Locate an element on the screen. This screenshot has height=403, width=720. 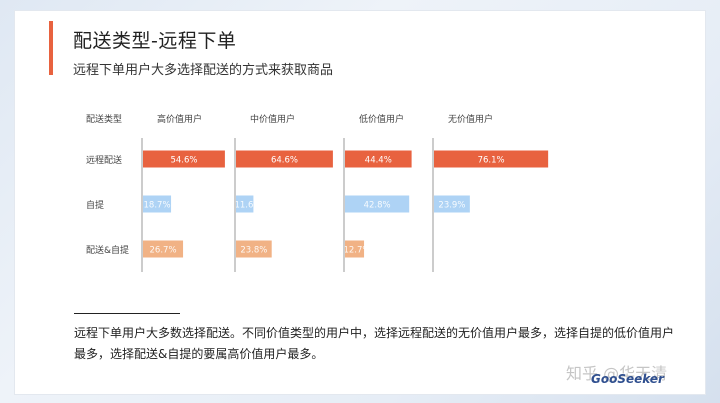
series-header: 无价值用户 is located at coordinates (470, 119).